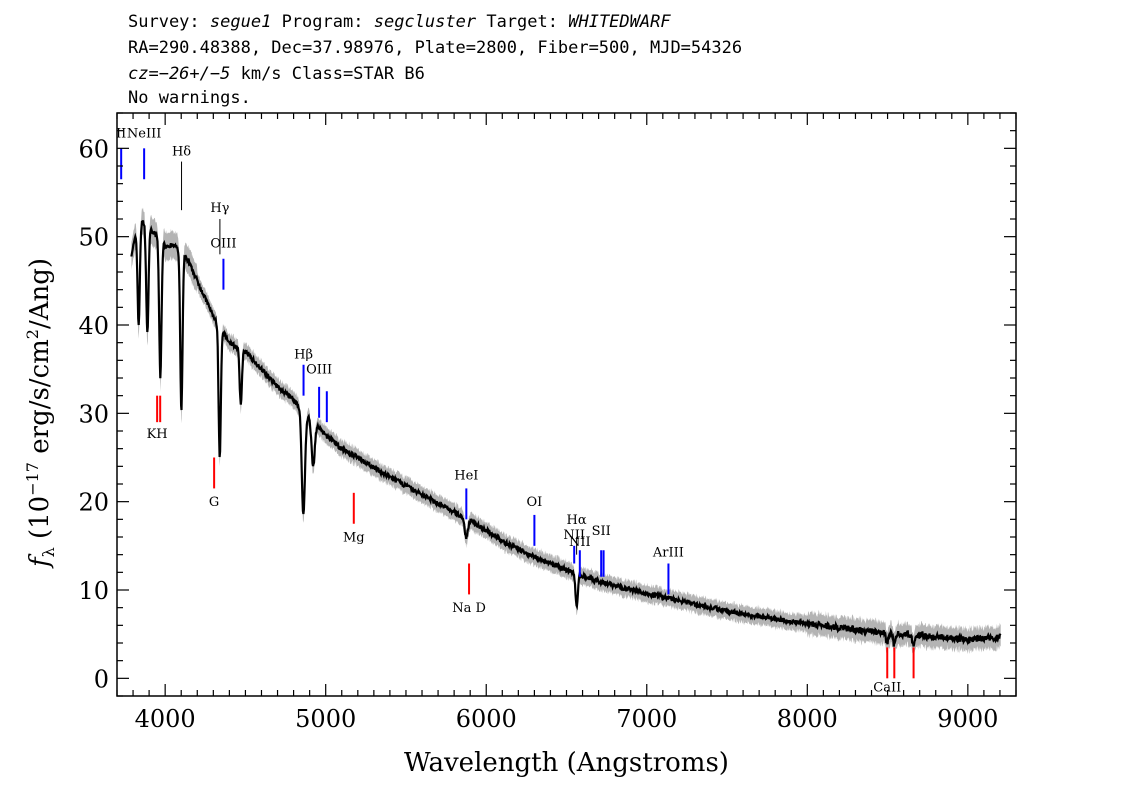 This screenshot has width=1134, height=810. Describe the element at coordinates (189, 98) in the screenshot. I see `header-line-4: No warnings.` at that location.